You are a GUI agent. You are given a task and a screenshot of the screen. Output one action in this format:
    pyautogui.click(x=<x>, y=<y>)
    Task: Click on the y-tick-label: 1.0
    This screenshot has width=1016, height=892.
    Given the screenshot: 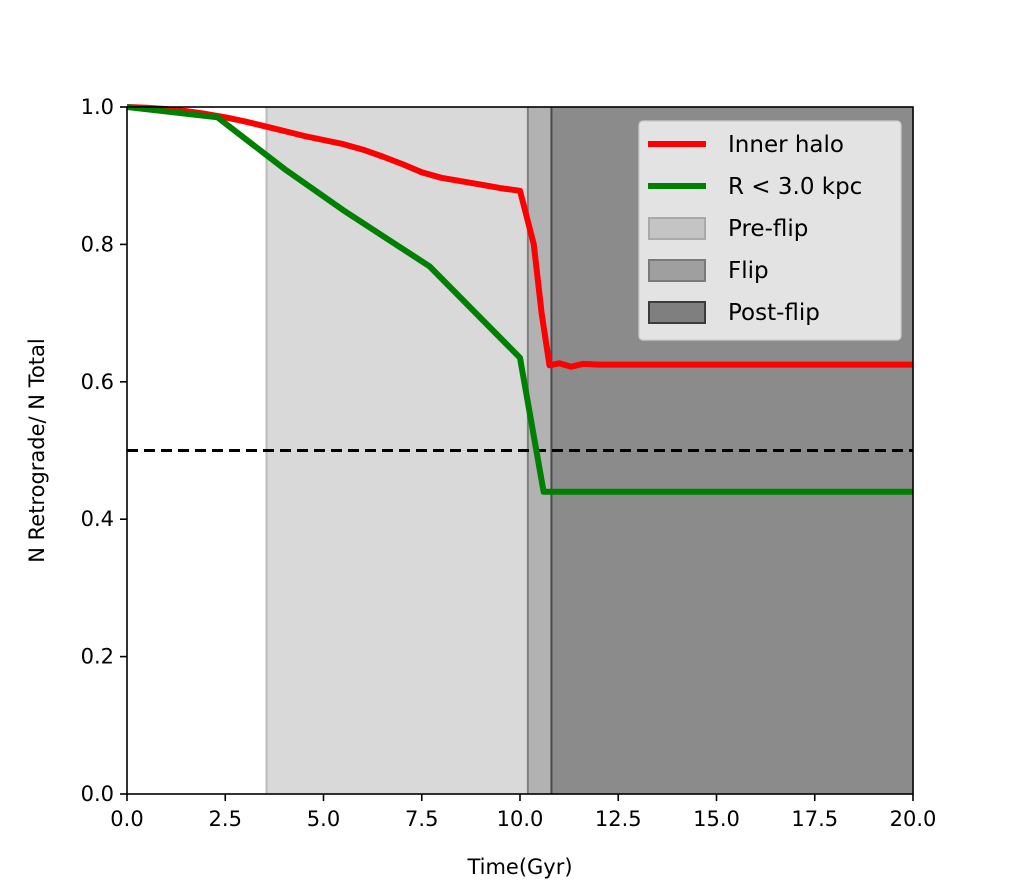 What is the action you would take?
    pyautogui.click(x=97, y=107)
    